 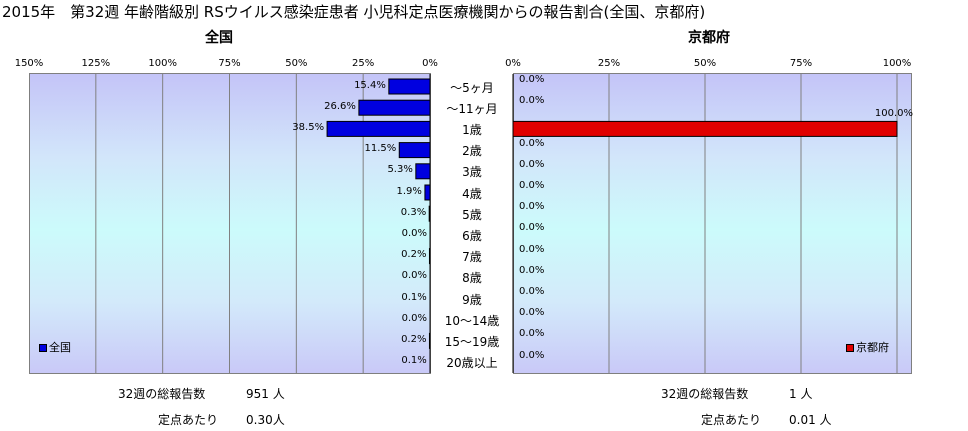 I want to click on kyoto-bar, so click(x=705, y=128).